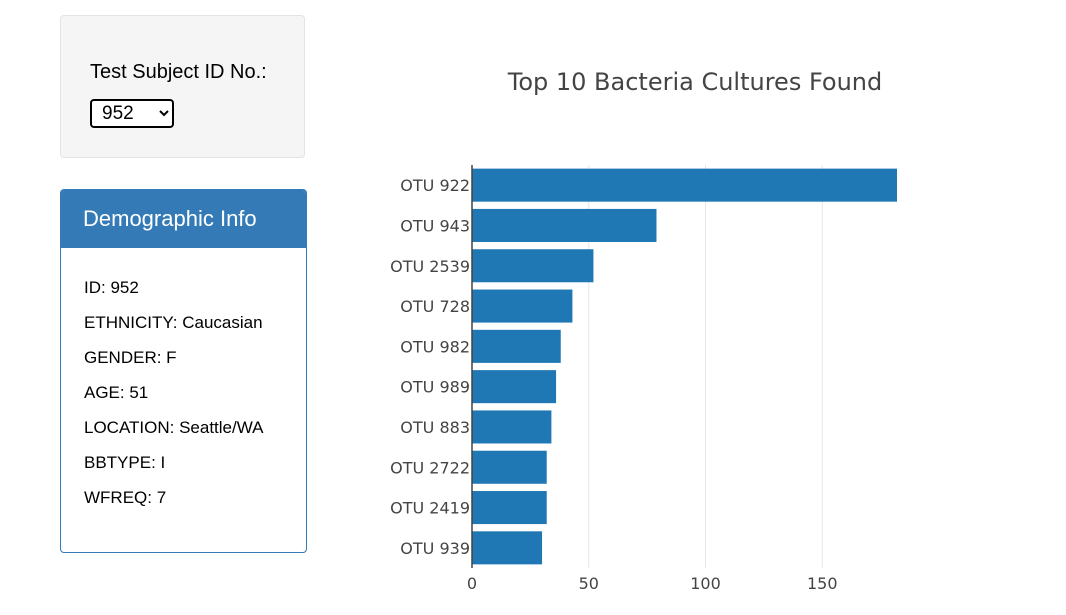 This screenshot has width=1066, height=615. I want to click on x-tick-label: 150, so click(822, 583).